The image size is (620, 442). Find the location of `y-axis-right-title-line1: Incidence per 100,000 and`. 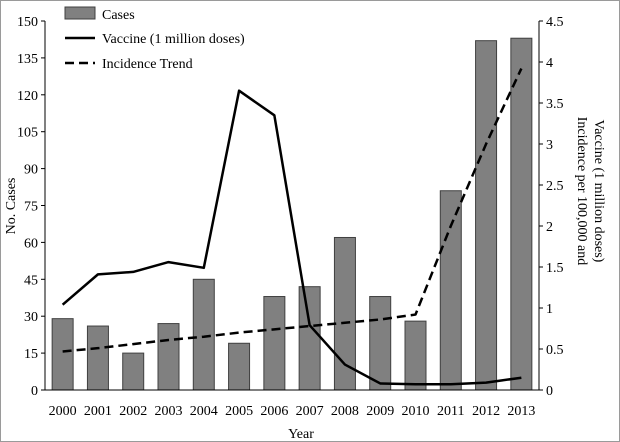

y-axis-right-title-line1: Incidence per 100,000 and is located at coordinates (581, 191).